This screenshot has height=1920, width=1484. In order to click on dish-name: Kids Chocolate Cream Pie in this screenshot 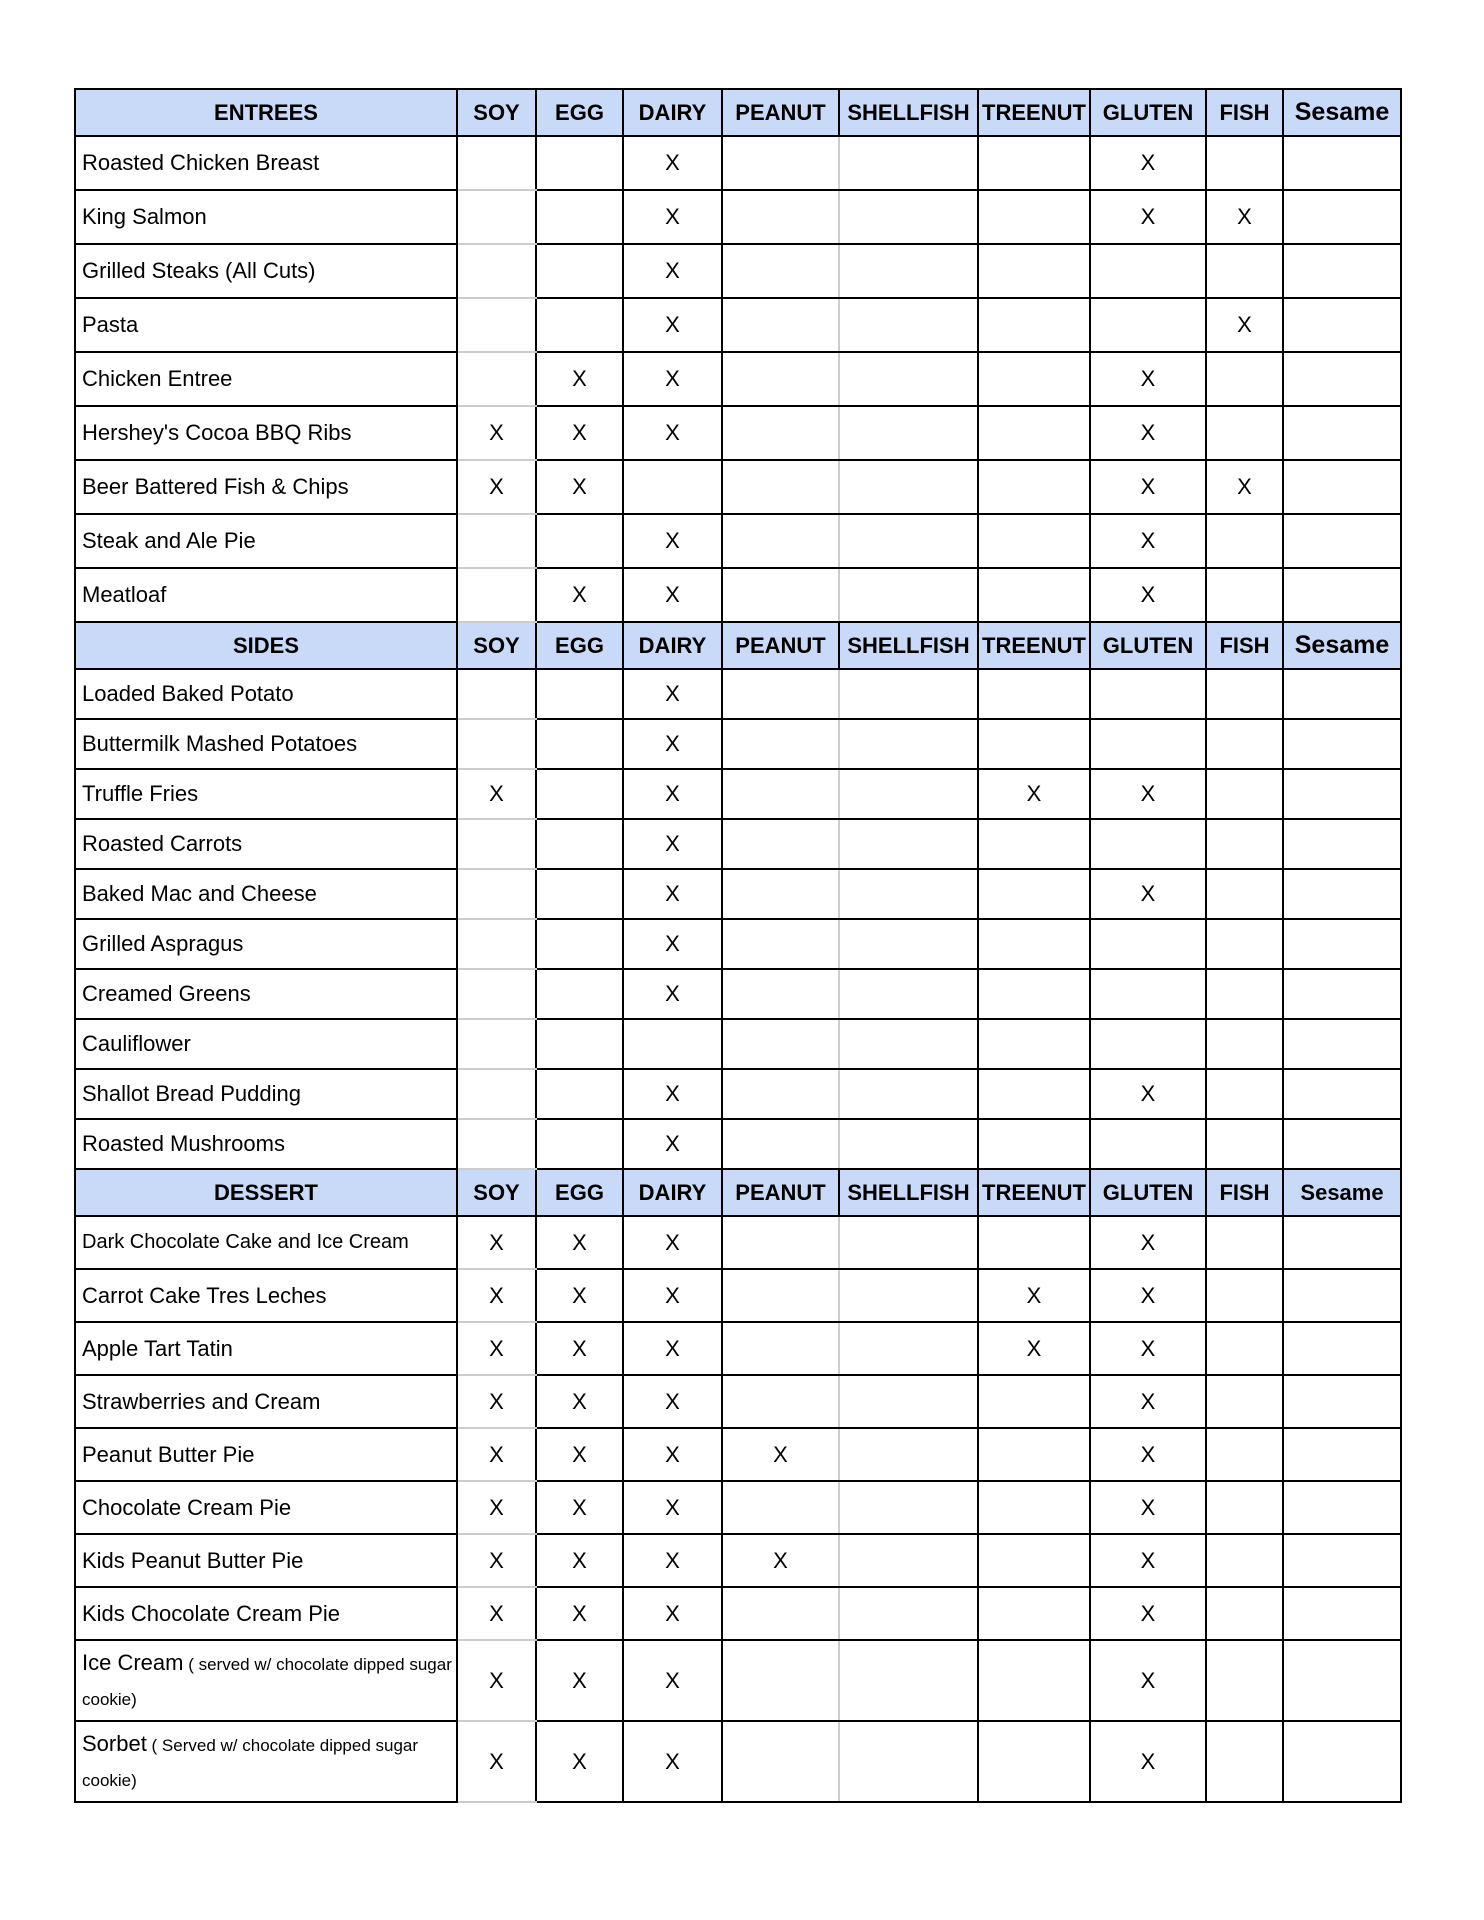, I will do `click(266, 1613)`.